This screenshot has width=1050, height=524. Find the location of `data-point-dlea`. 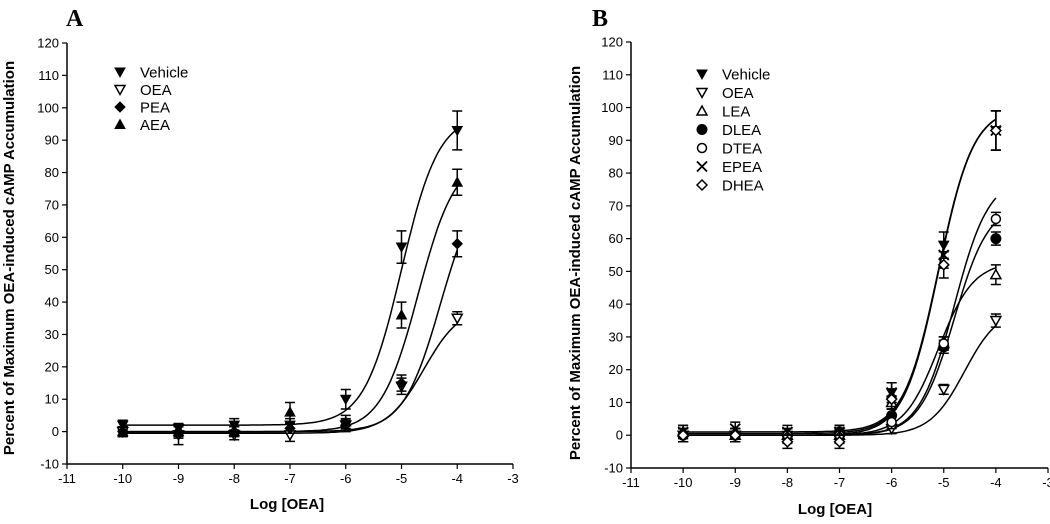

data-point-dlea is located at coordinates (996, 239).